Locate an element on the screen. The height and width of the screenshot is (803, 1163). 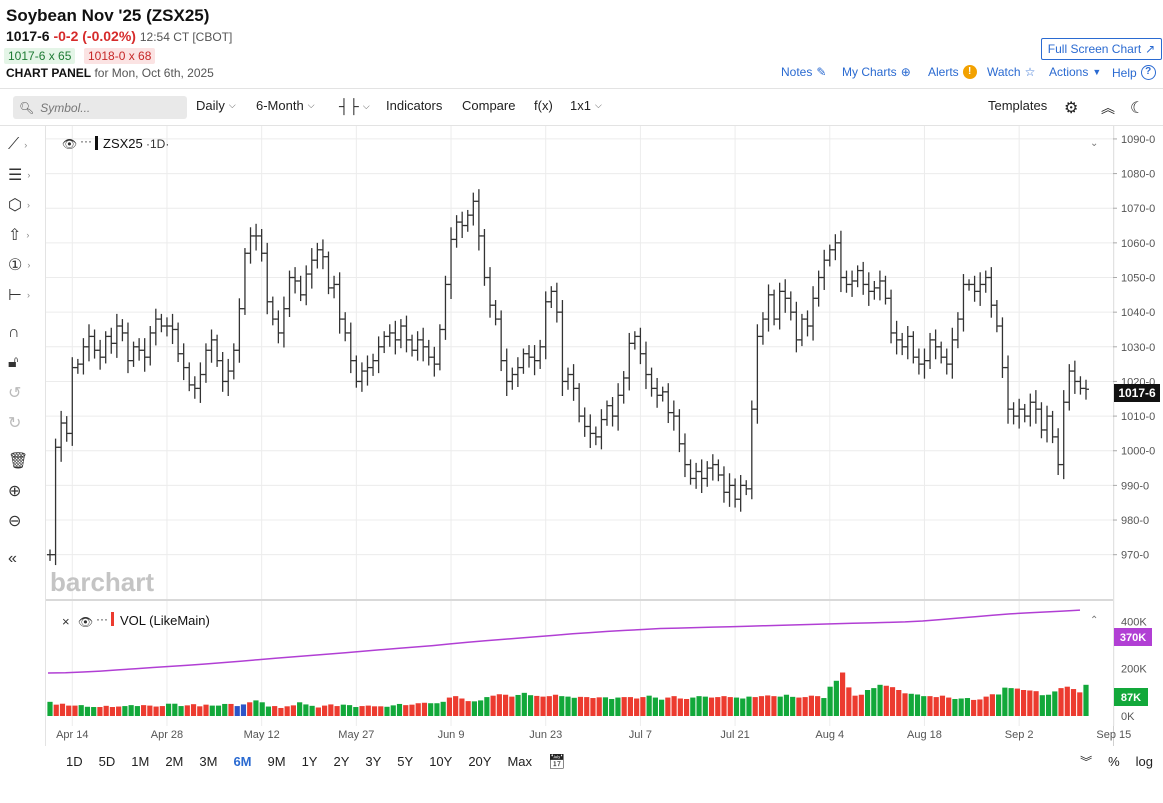
log-toggle: log is located at coordinates (1144, 761).